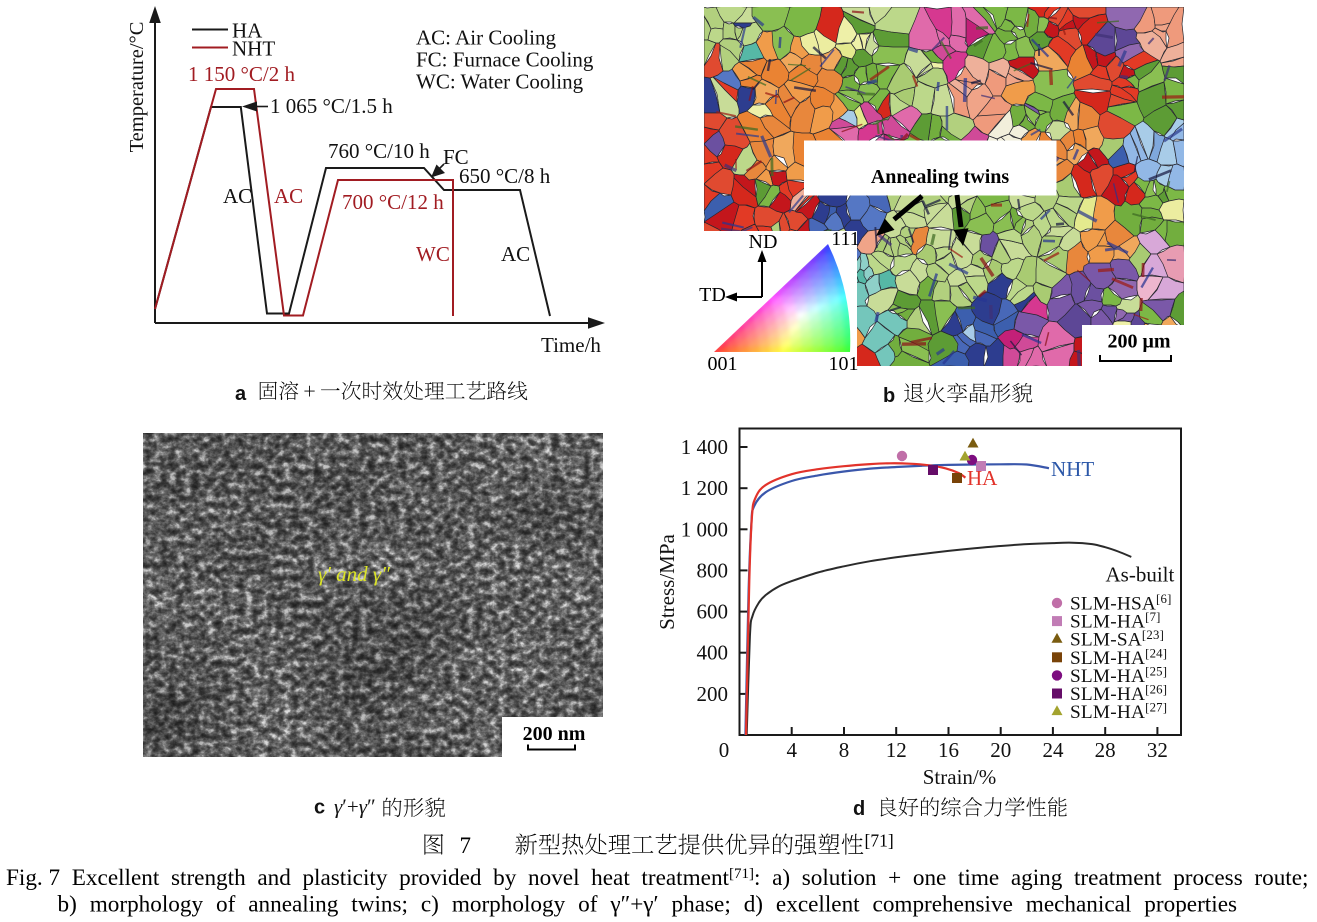 The width and height of the screenshot is (1317, 922). I want to click on svg-text: ND, so click(763, 242).